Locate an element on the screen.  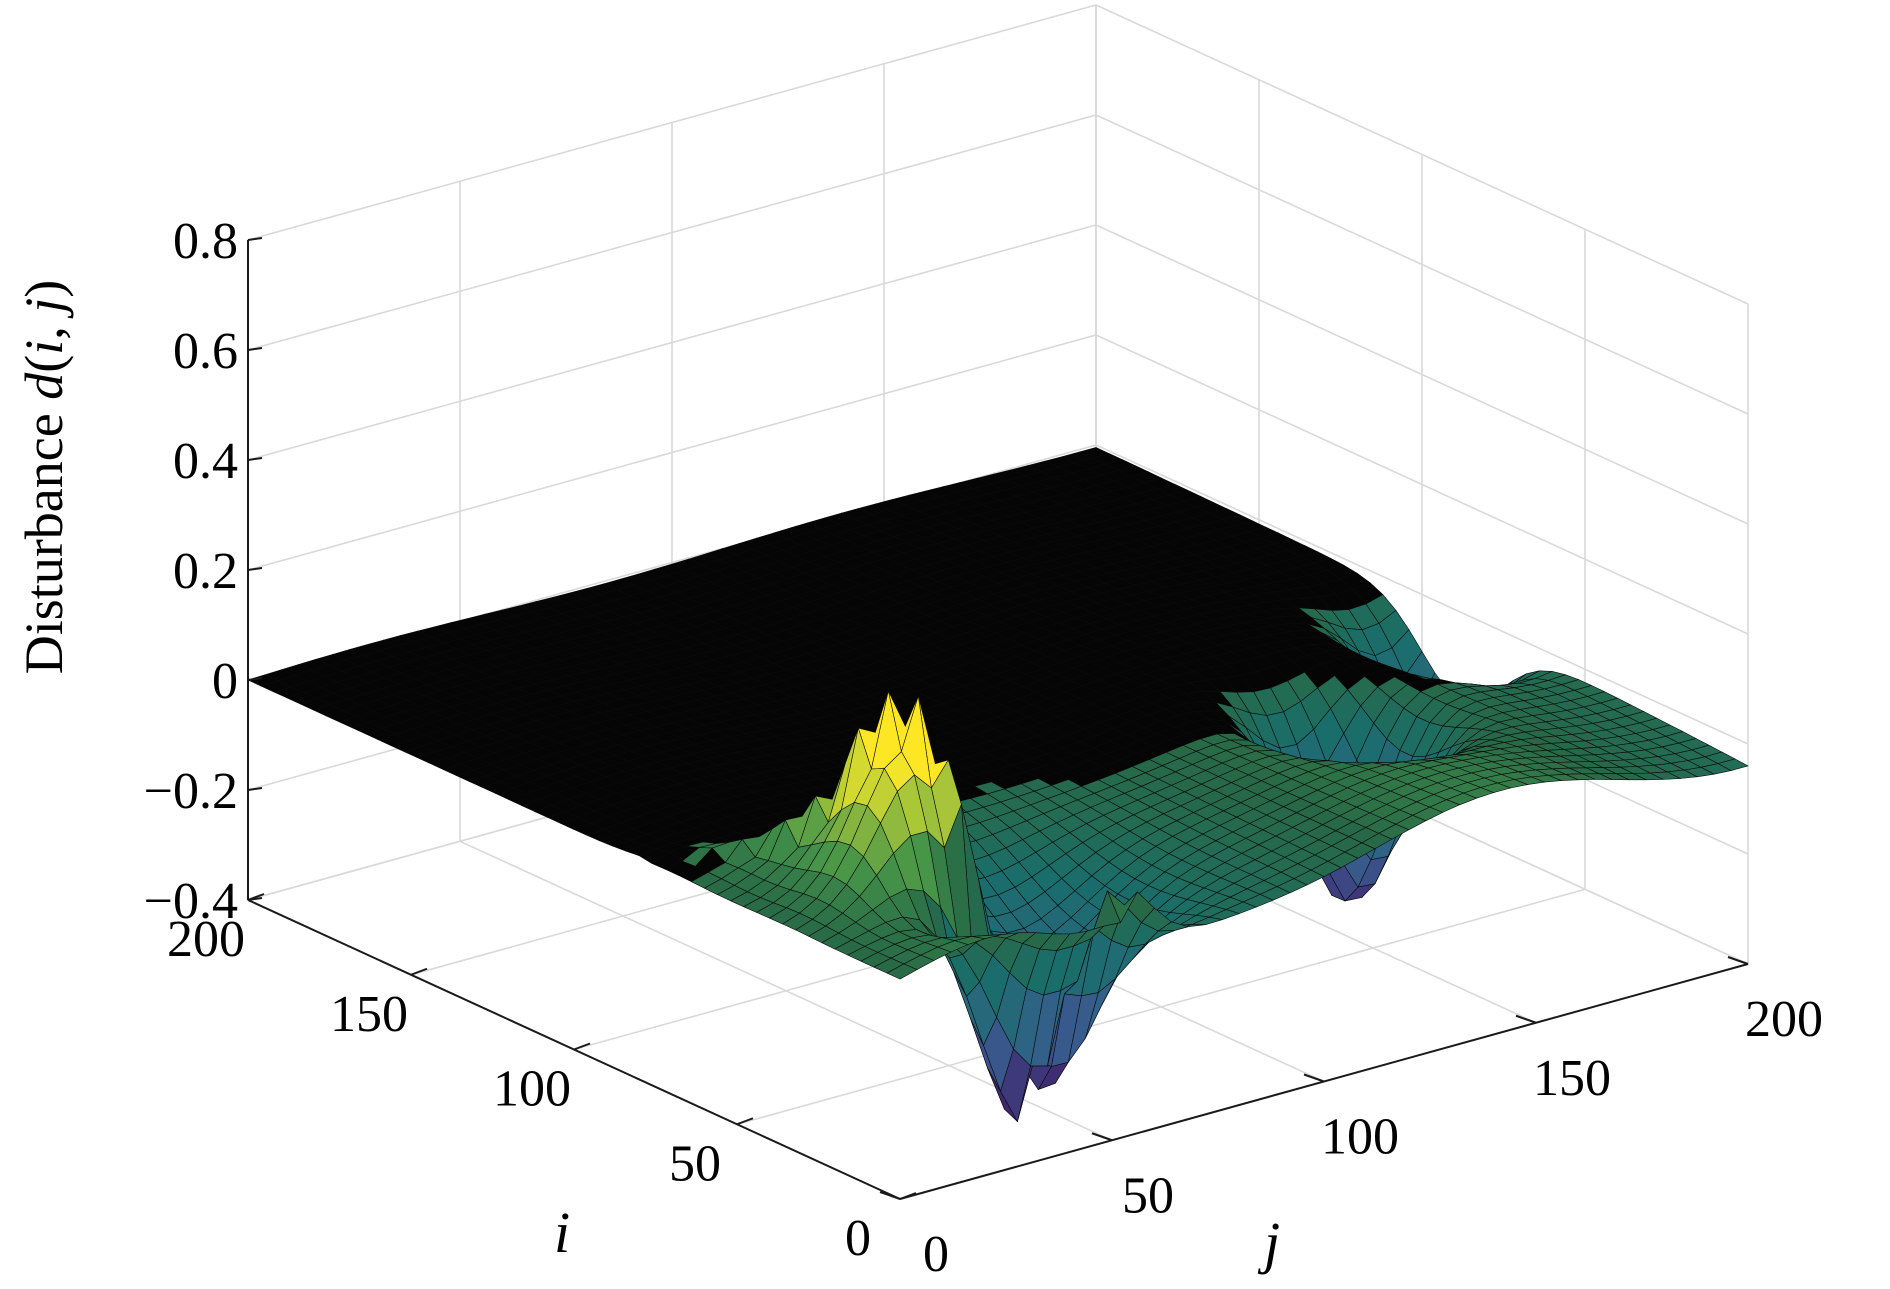
z-tick-label: 0.6 is located at coordinates (205, 351).